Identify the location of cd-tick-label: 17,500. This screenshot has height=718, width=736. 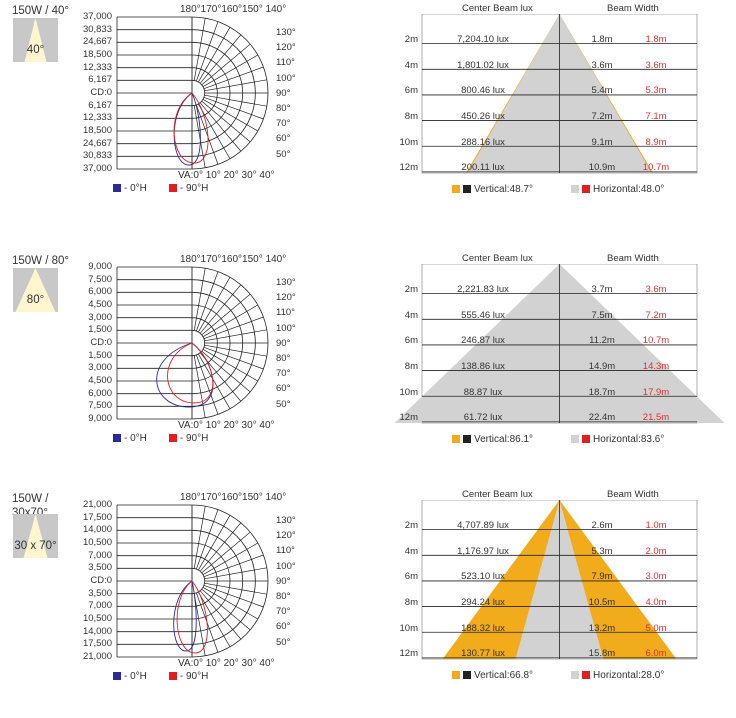
(97, 517).